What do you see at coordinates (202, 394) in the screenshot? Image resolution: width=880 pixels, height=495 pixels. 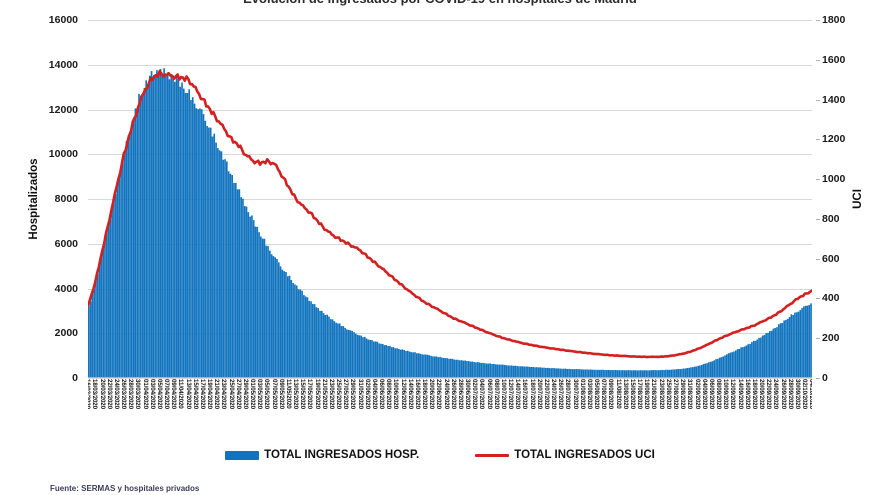 I see `x-axis-tick-label: 17/04/2020` at bounding box center [202, 394].